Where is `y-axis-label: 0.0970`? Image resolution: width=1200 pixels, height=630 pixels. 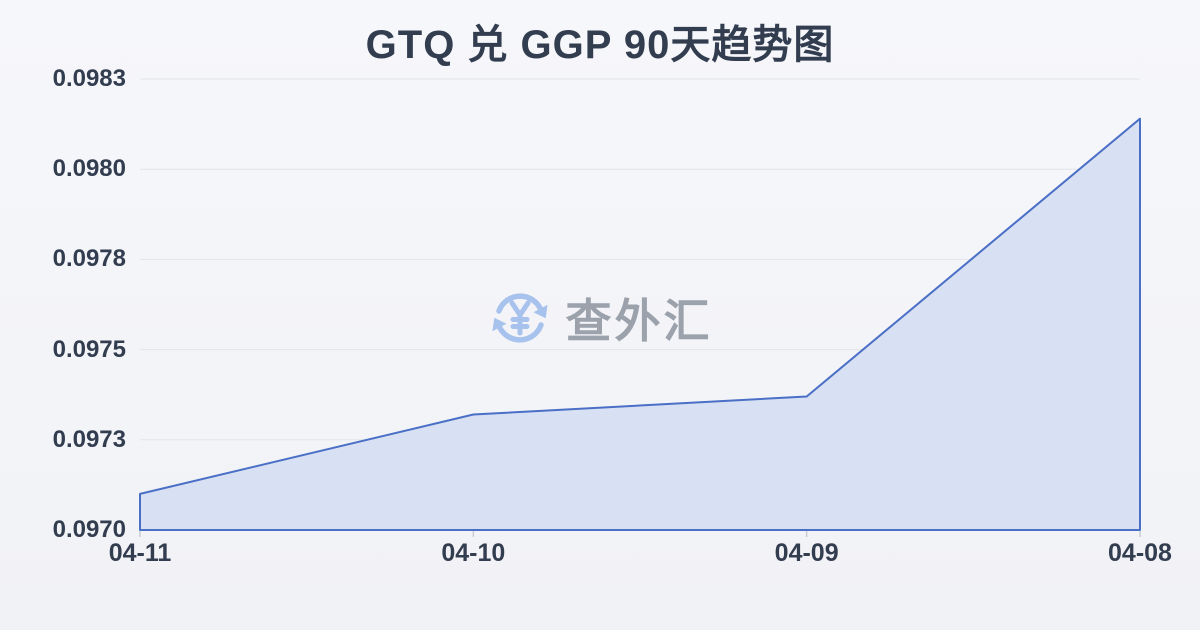 y-axis-label: 0.0970 is located at coordinates (89, 529).